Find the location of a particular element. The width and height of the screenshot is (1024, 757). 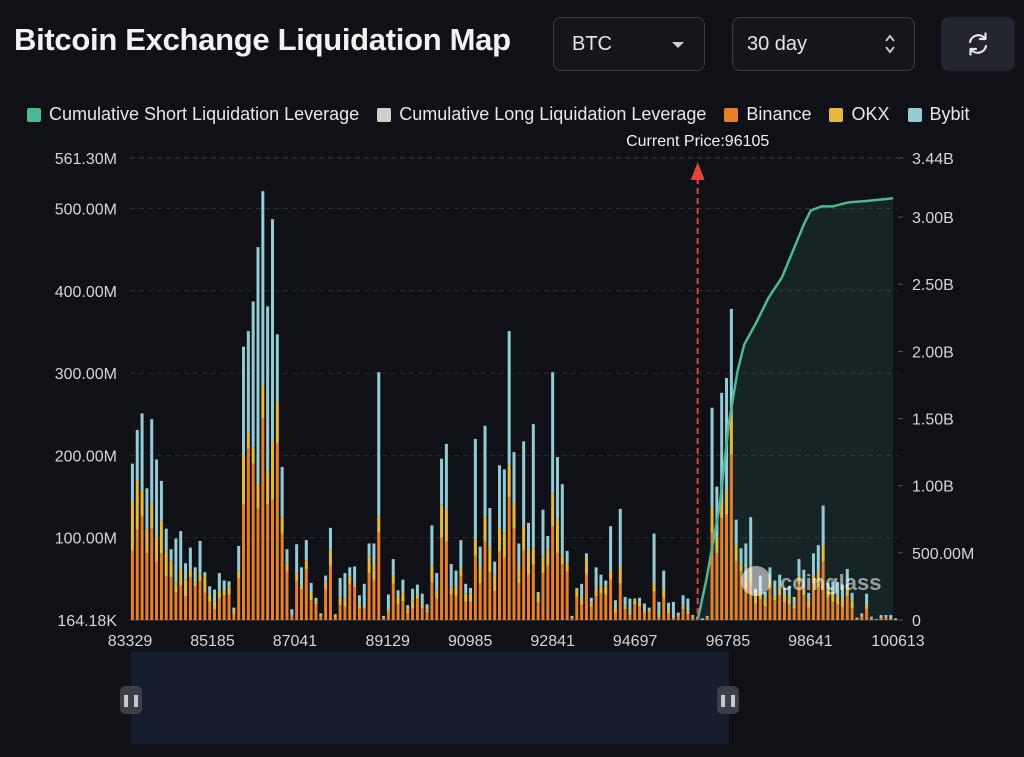

refresh-icon is located at coordinates (978, 44).